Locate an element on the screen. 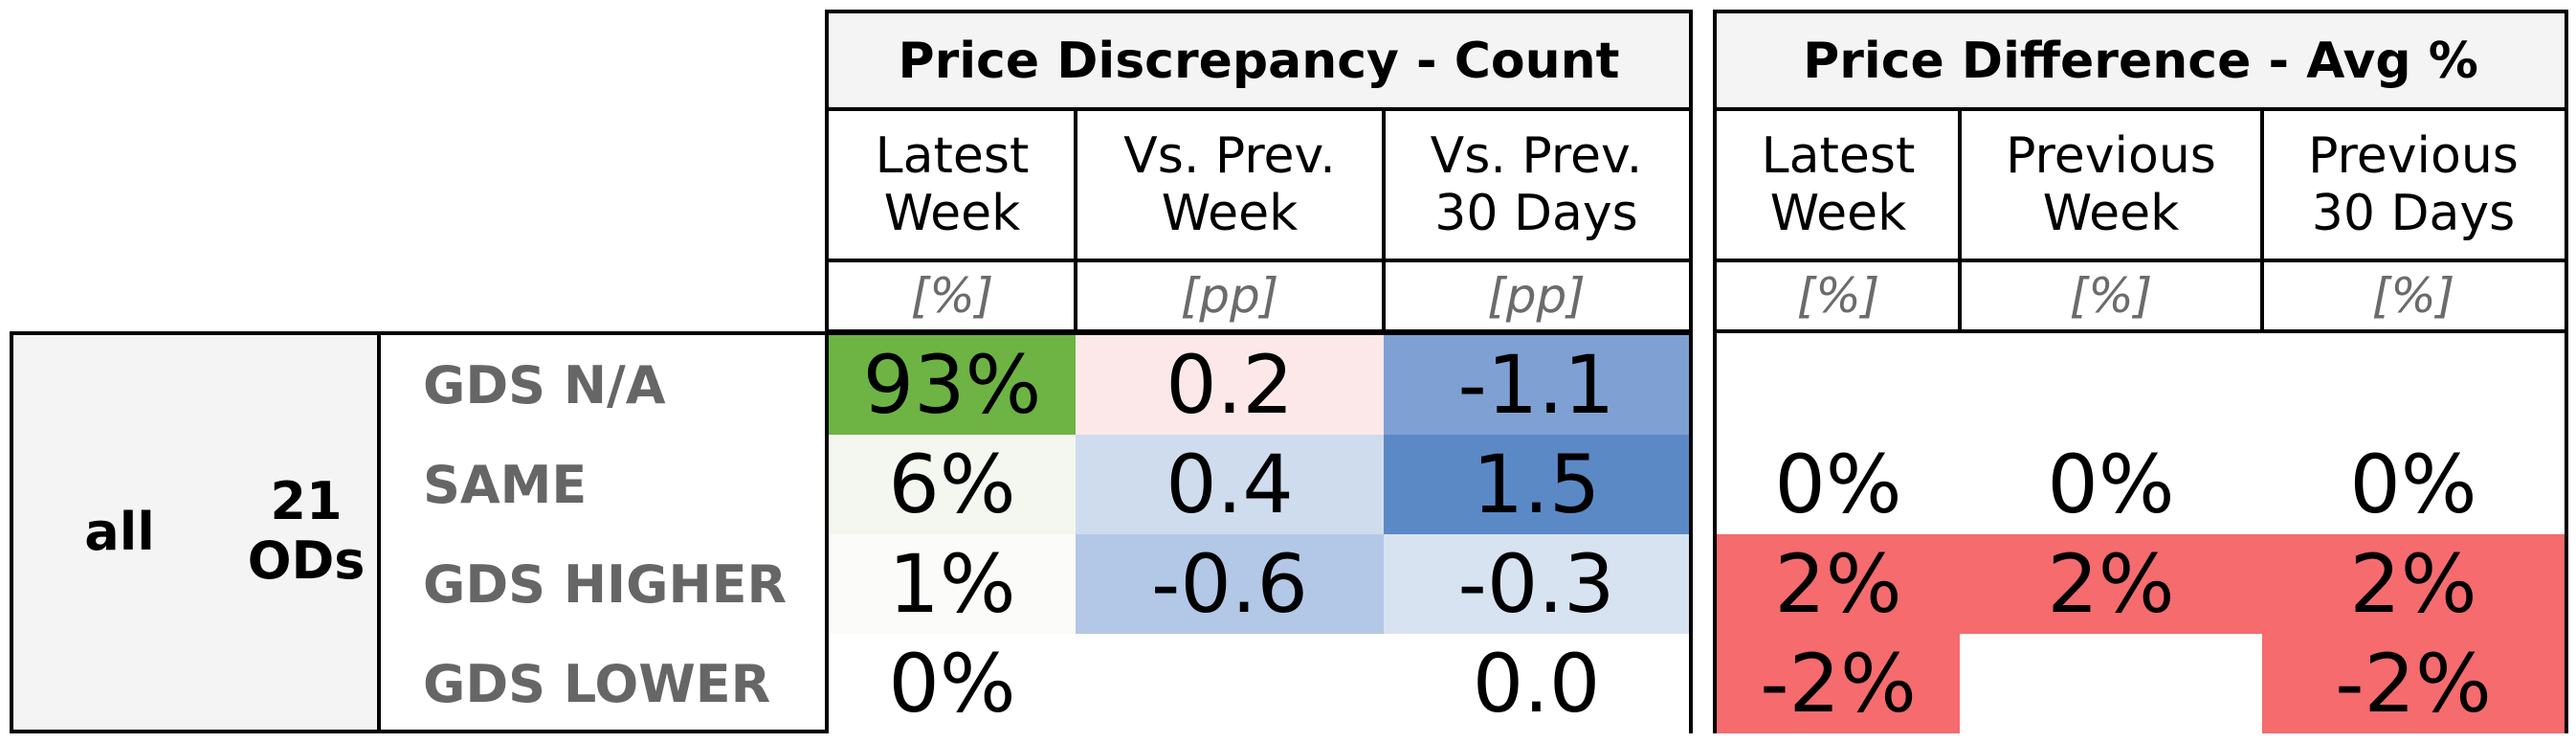  row-label: GDS N/A is located at coordinates (544, 385).